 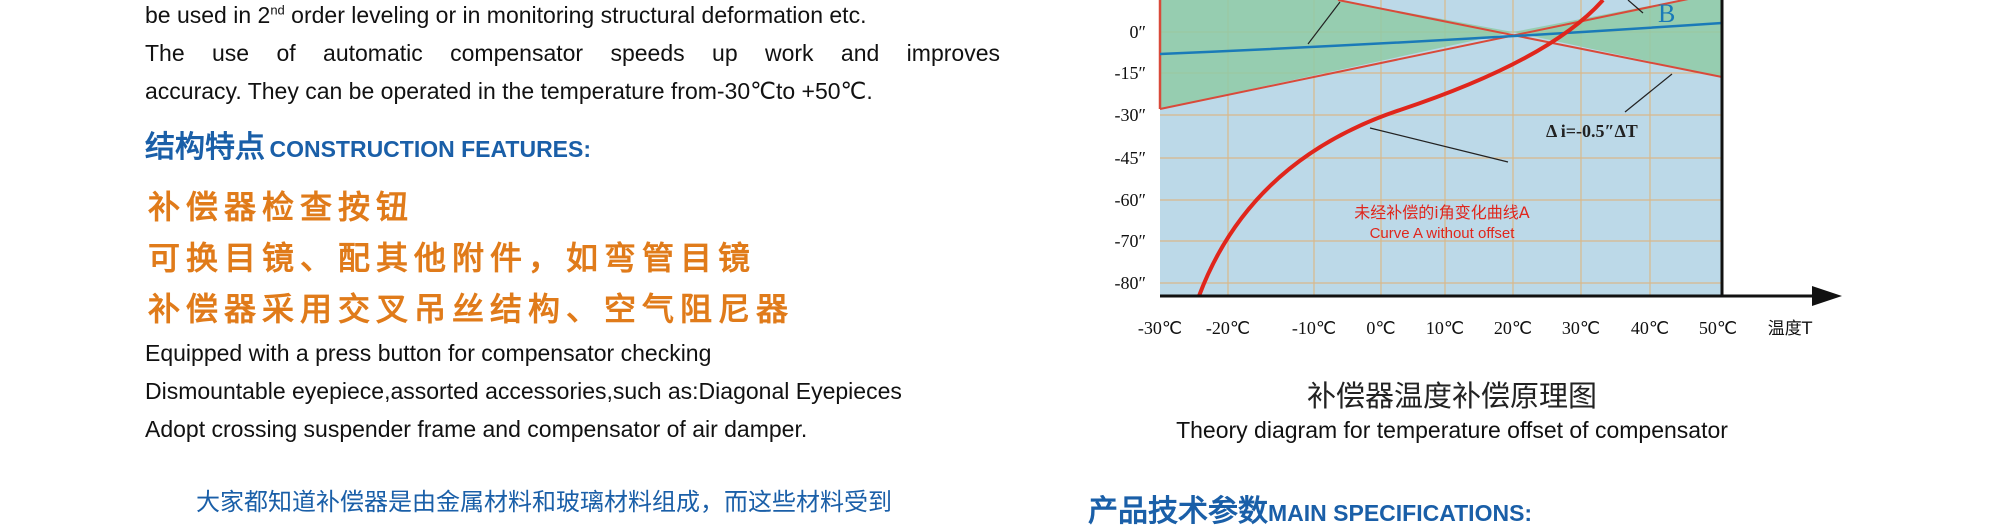 What do you see at coordinates (1228, 328) in the screenshot?
I see `x-label: -20℃` at bounding box center [1228, 328].